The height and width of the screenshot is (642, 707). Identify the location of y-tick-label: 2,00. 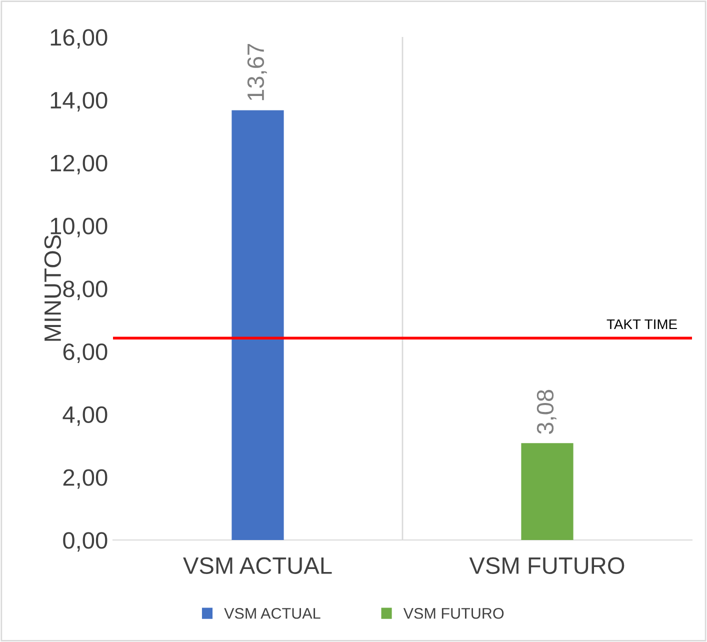
(85, 479).